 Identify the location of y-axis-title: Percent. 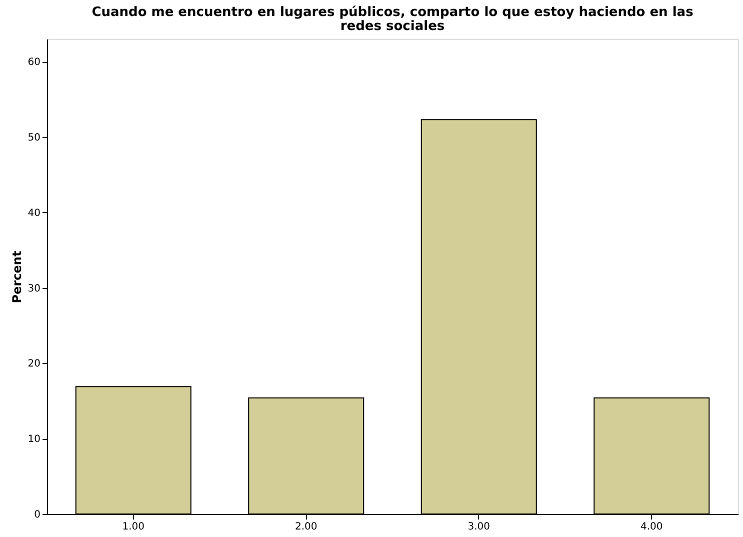
(17, 277).